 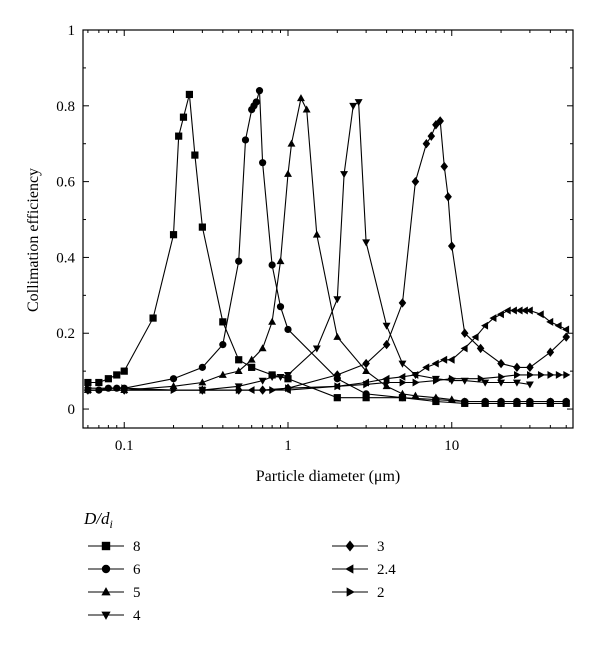 I want to click on legend-title: D/di, so click(x=98, y=520).